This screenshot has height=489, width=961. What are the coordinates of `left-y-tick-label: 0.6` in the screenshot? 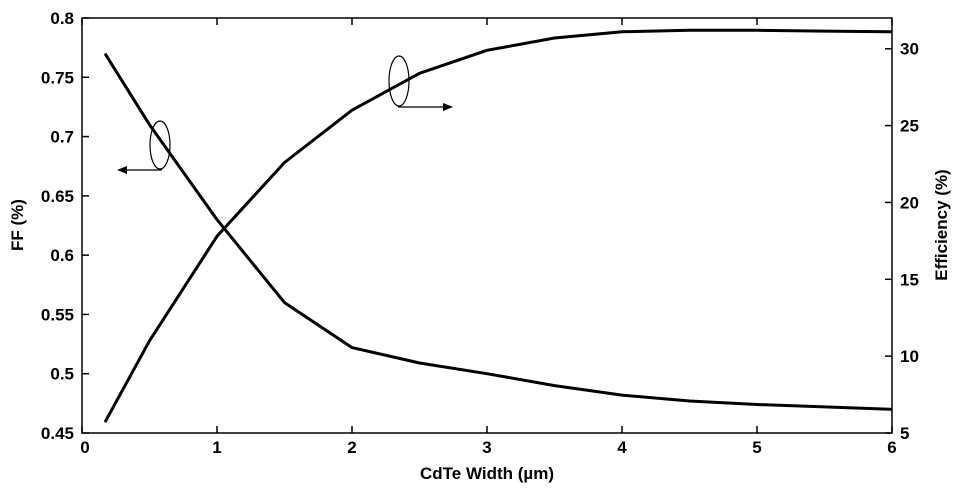 It's located at (62, 255).